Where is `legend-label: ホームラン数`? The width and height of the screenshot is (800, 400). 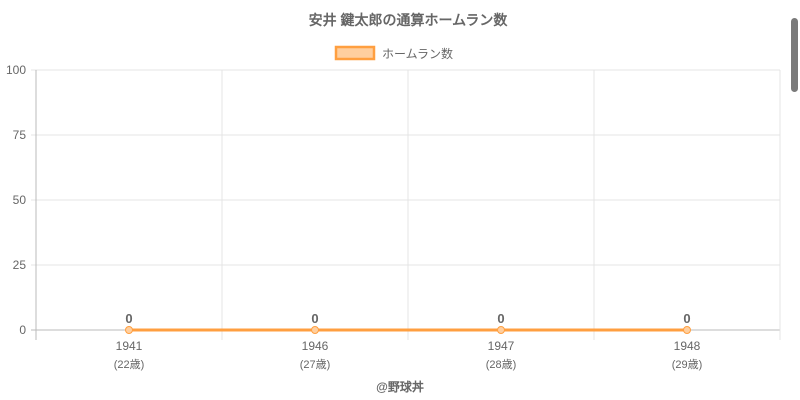 legend-label: ホームラン数 is located at coordinates (417, 53).